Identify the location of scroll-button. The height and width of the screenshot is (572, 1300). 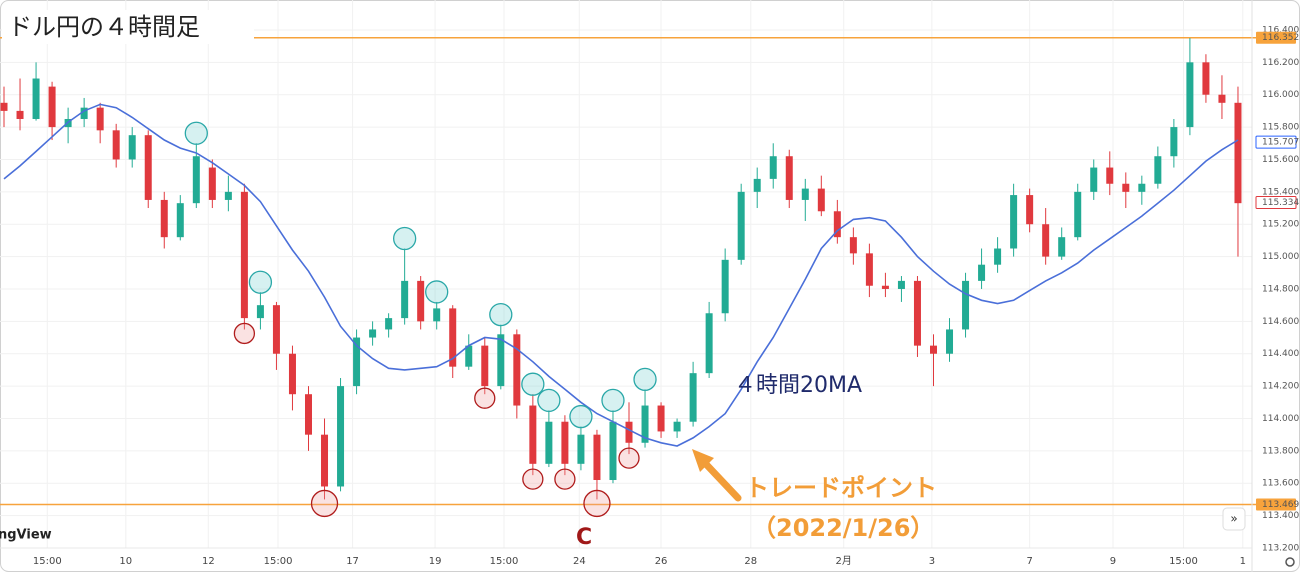
(1234, 519).